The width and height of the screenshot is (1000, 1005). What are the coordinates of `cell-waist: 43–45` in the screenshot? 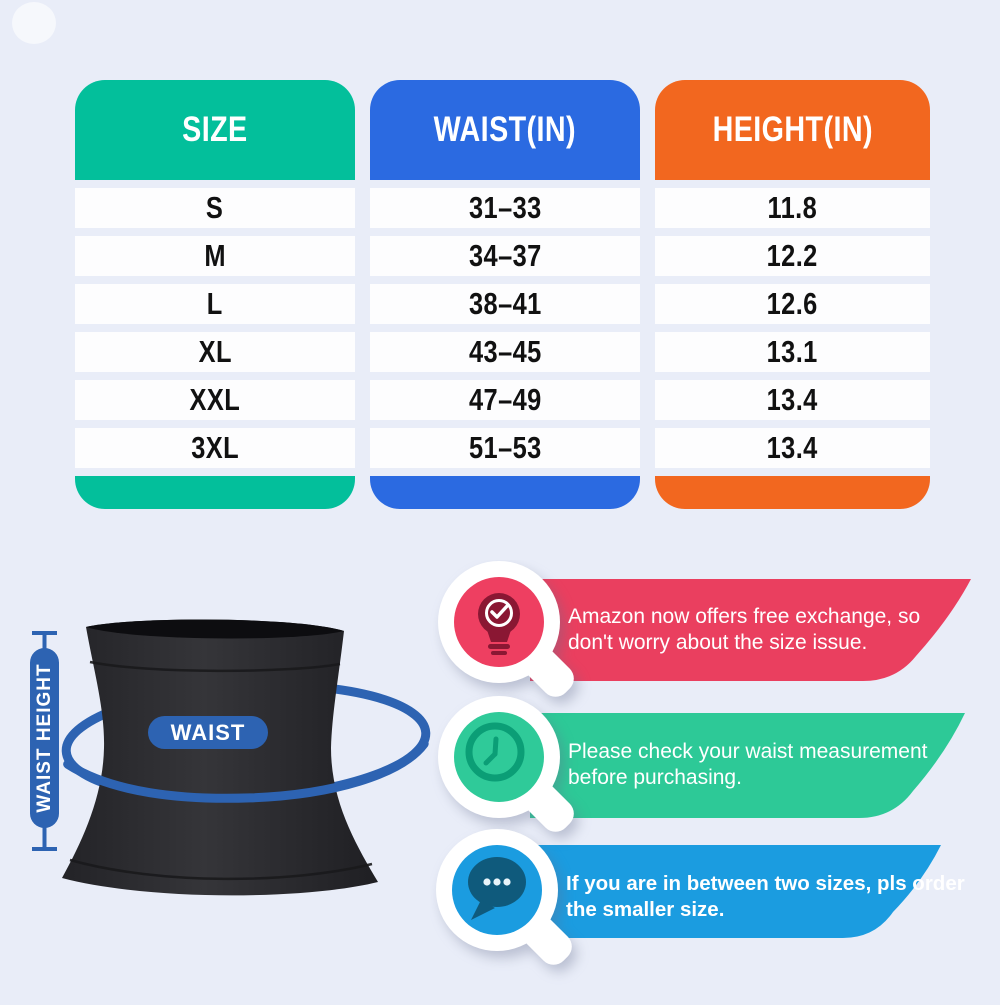 It's located at (505, 351).